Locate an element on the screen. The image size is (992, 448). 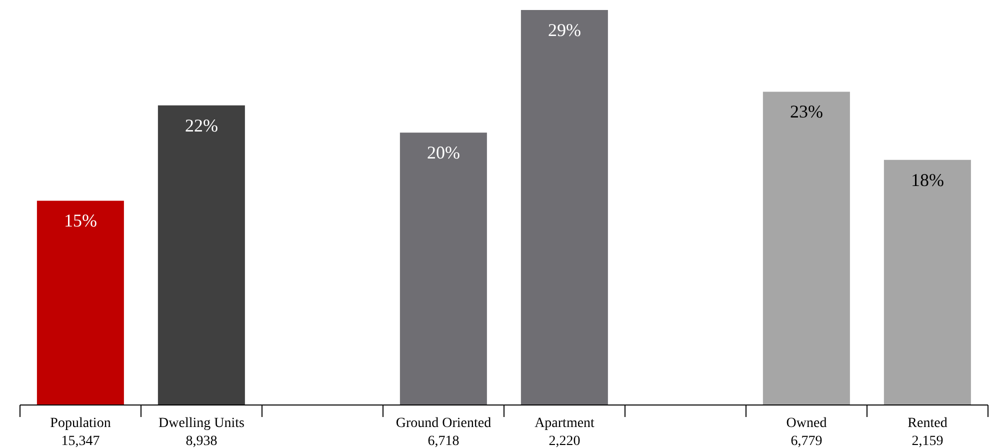
data-label: 29% is located at coordinates (564, 30).